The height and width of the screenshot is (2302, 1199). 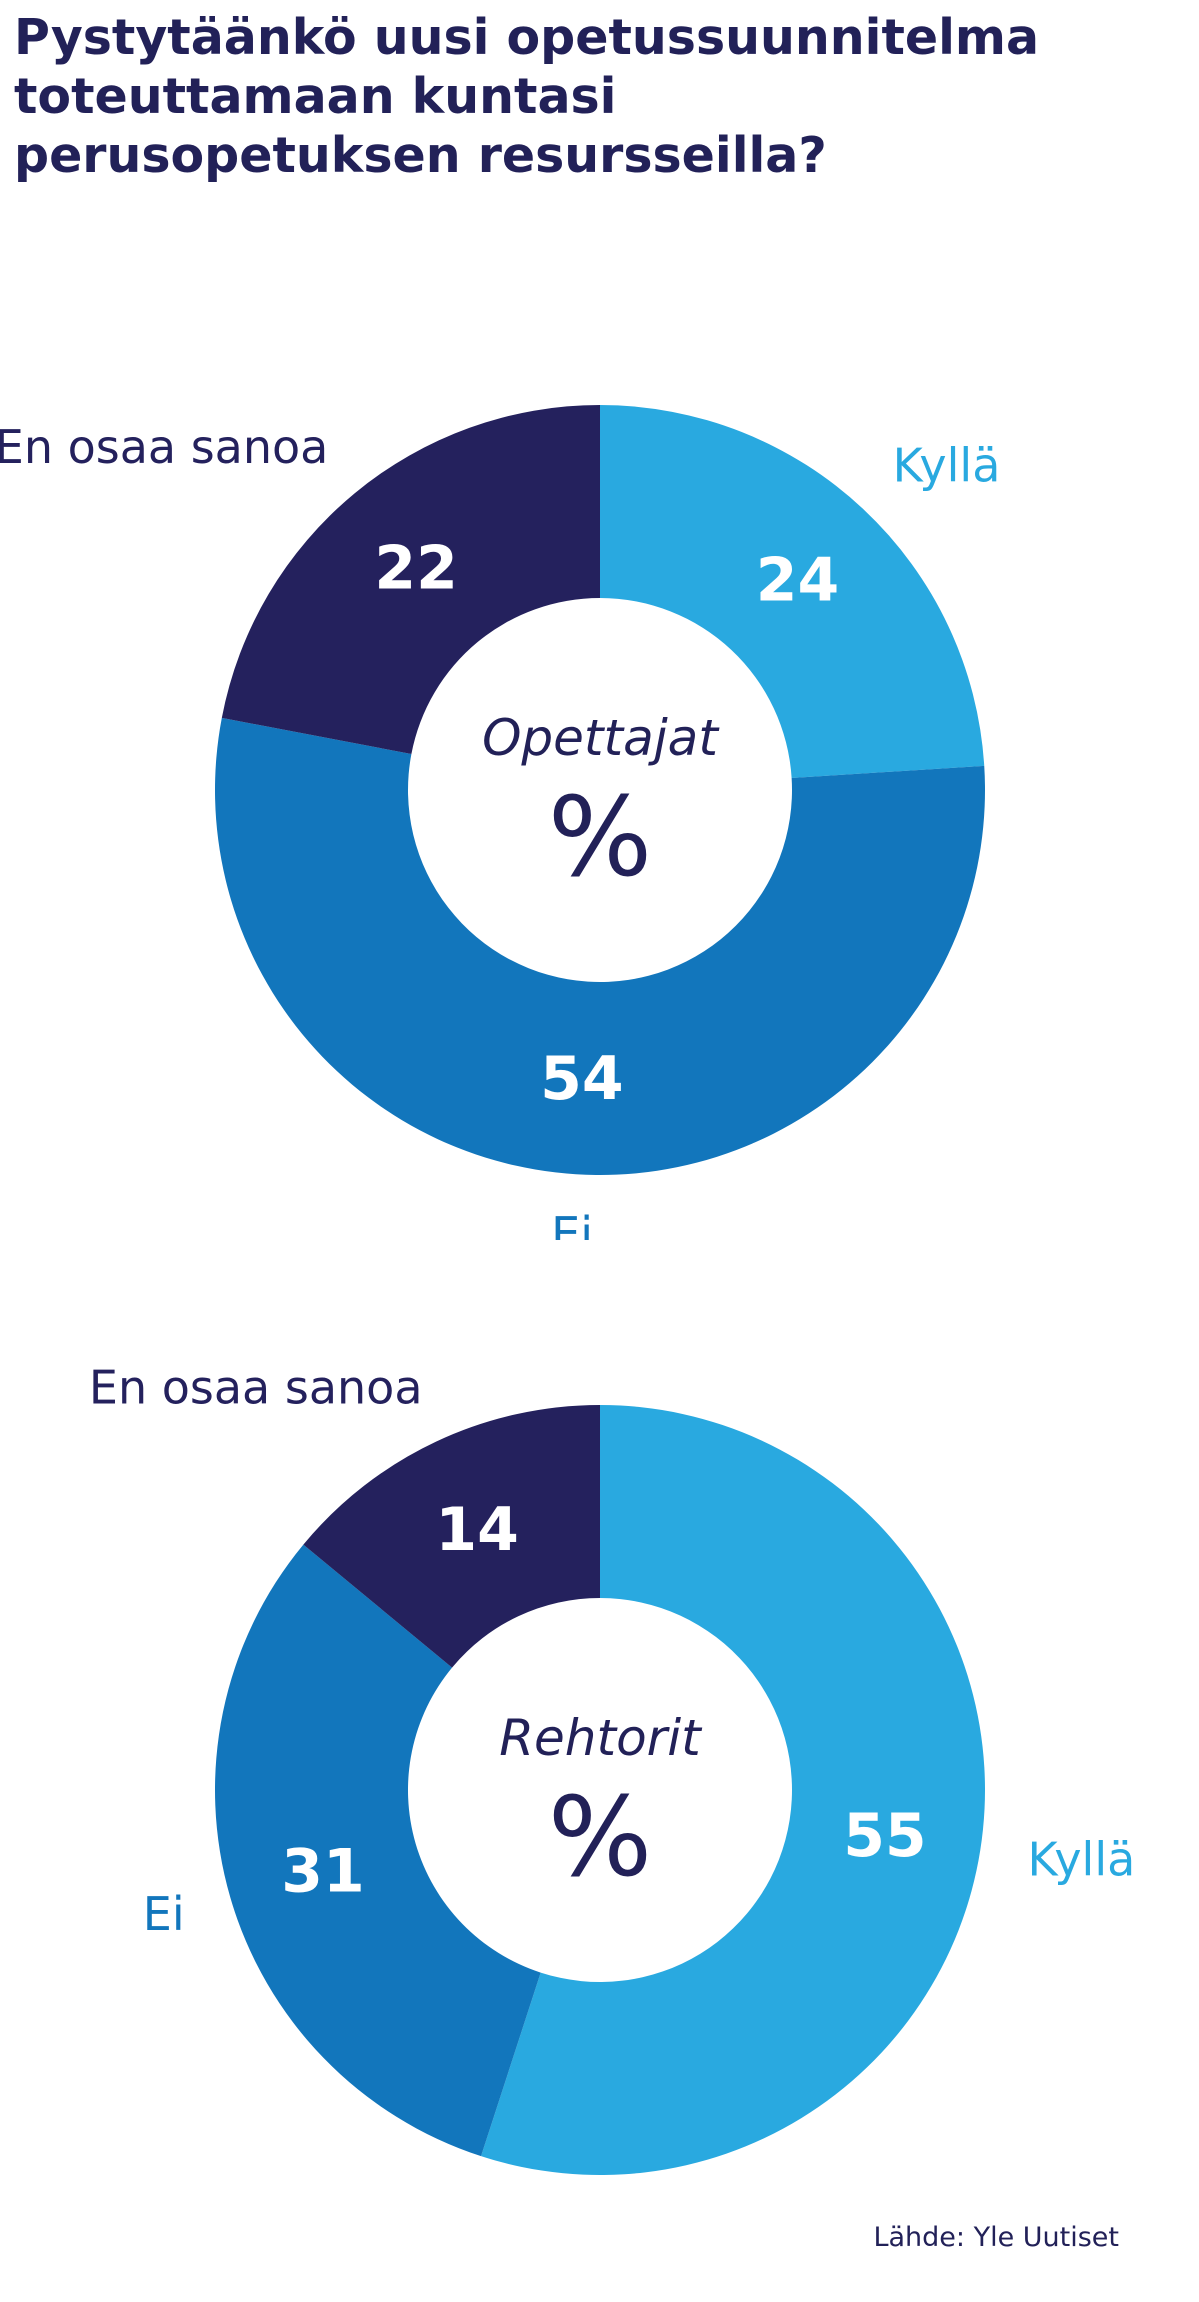 What do you see at coordinates (996, 2237) in the screenshot?
I see `source-note: Lähde: Yle Uutiset` at bounding box center [996, 2237].